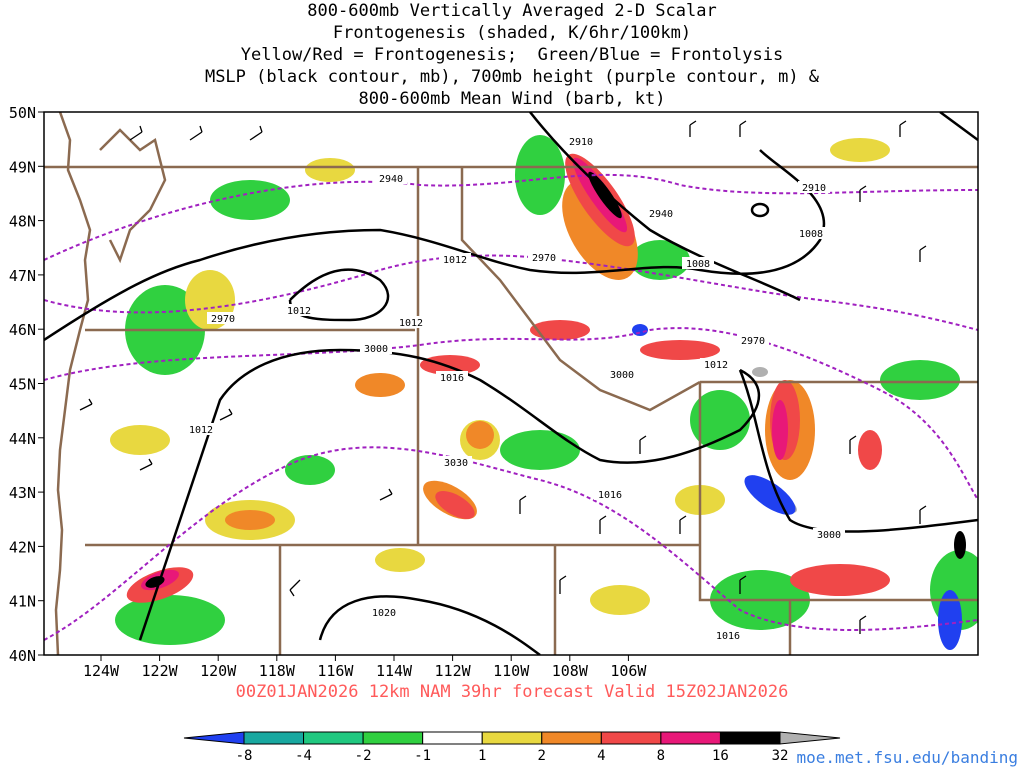  I want to click on colorbar-label: 8, so click(661, 756).